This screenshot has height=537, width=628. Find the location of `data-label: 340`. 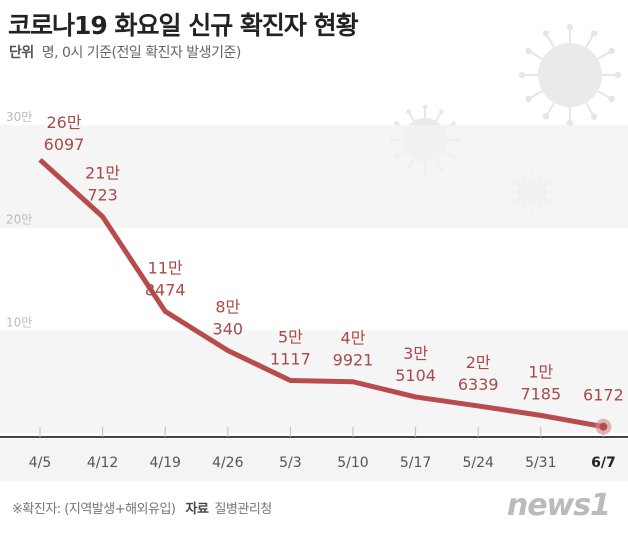

data-label: 340 is located at coordinates (228, 329).